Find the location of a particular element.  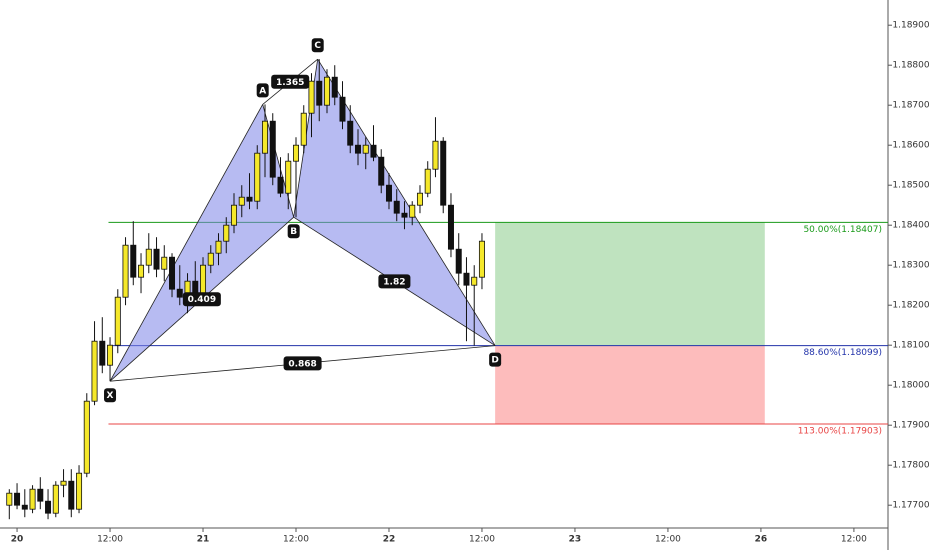

point-label: C is located at coordinates (317, 46).